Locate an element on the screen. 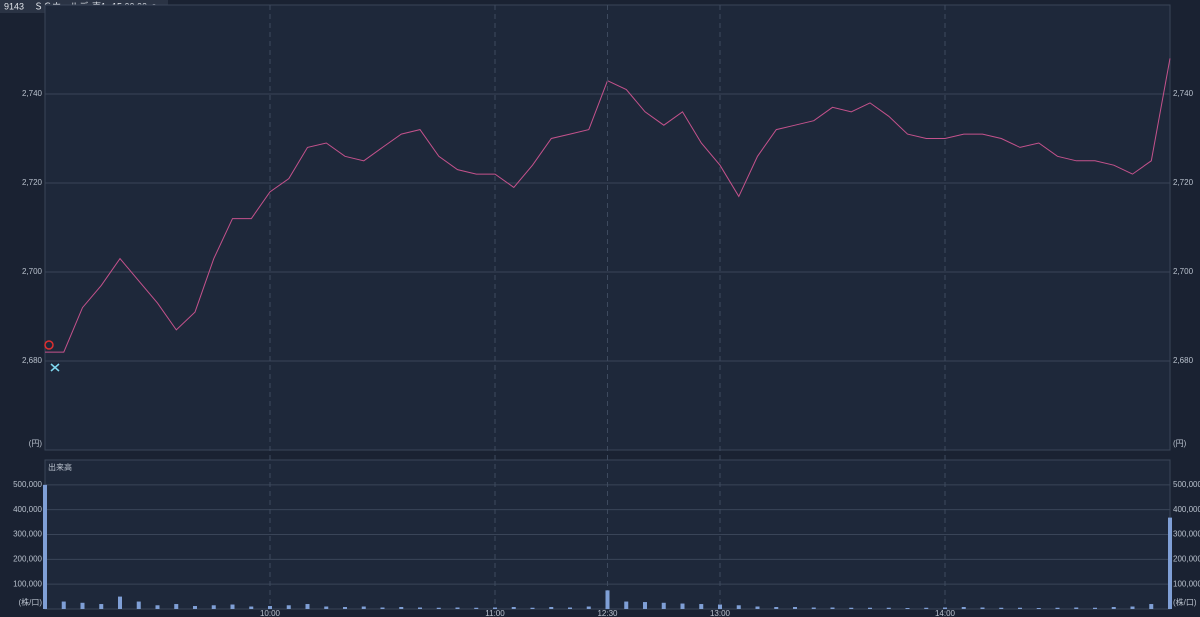 The image size is (1200, 617). y-tick-label: 2,720 is located at coordinates (32, 182).